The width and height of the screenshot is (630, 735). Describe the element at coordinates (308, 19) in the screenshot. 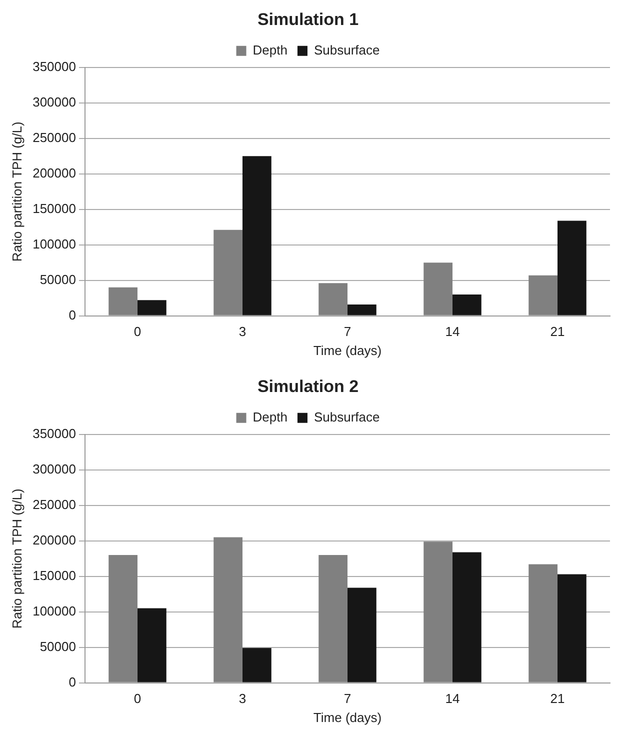

I see `chart-title: Simulation 1` at that location.